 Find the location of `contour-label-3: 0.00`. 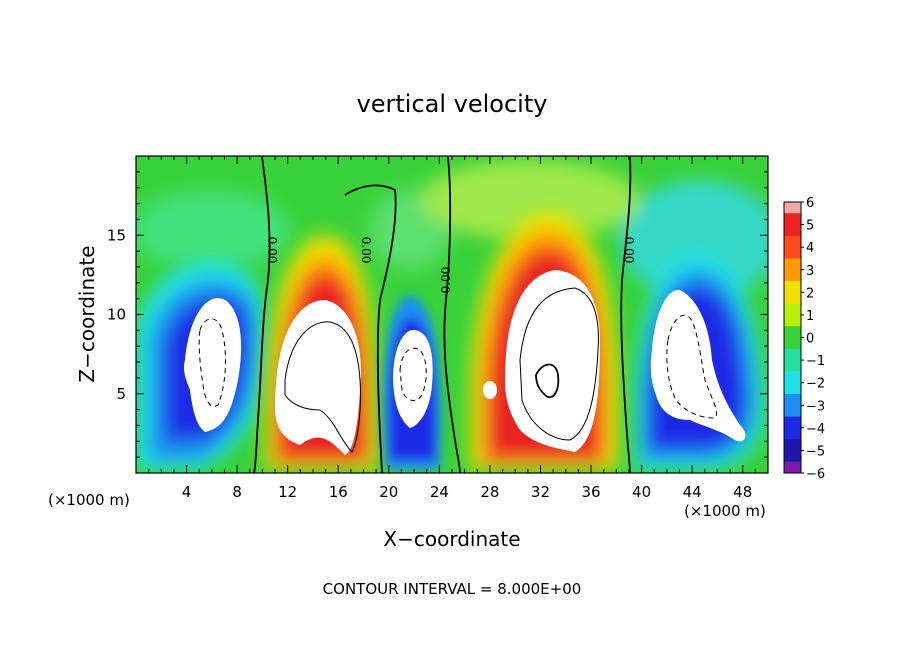

contour-label-3: 0.00 is located at coordinates (446, 280).